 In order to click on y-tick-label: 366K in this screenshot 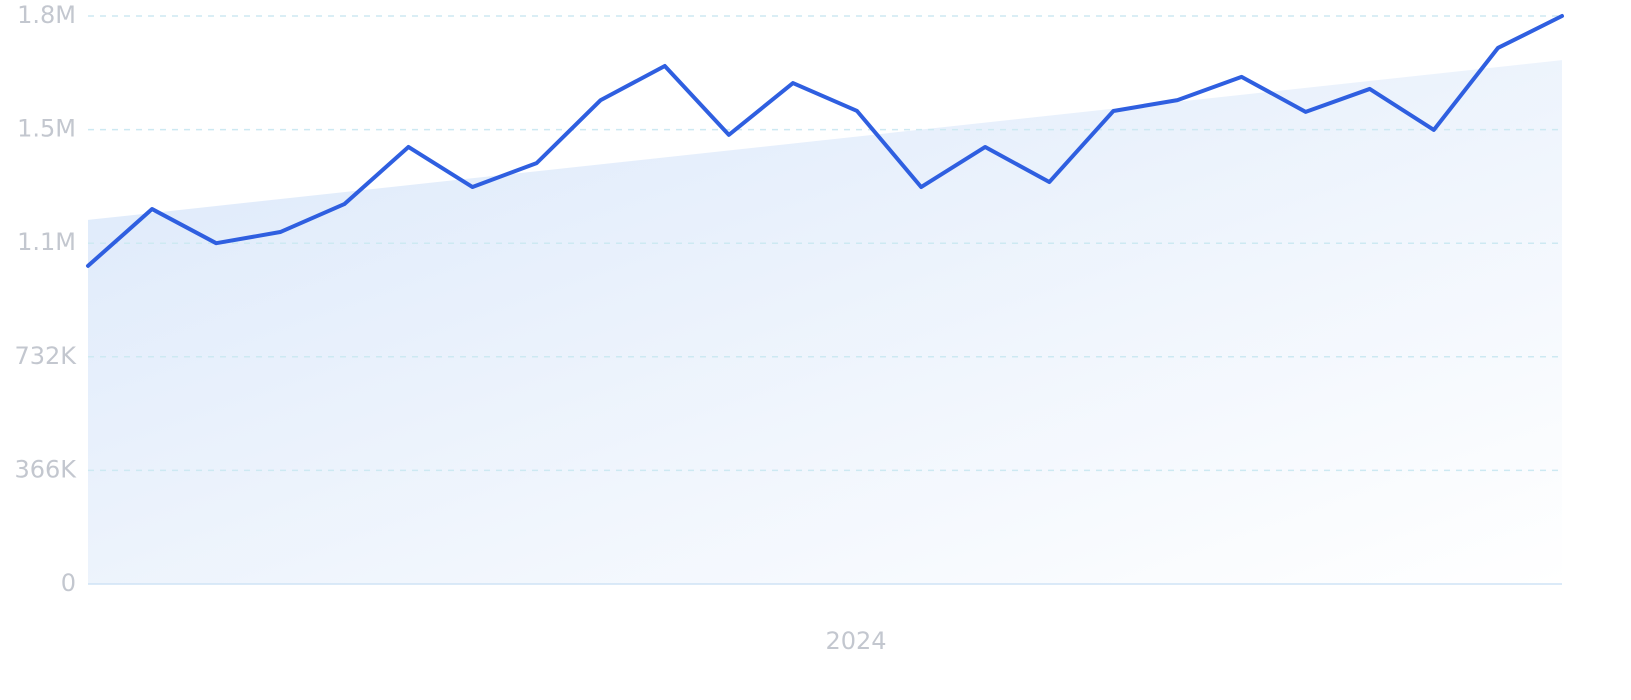, I will do `click(45, 469)`.